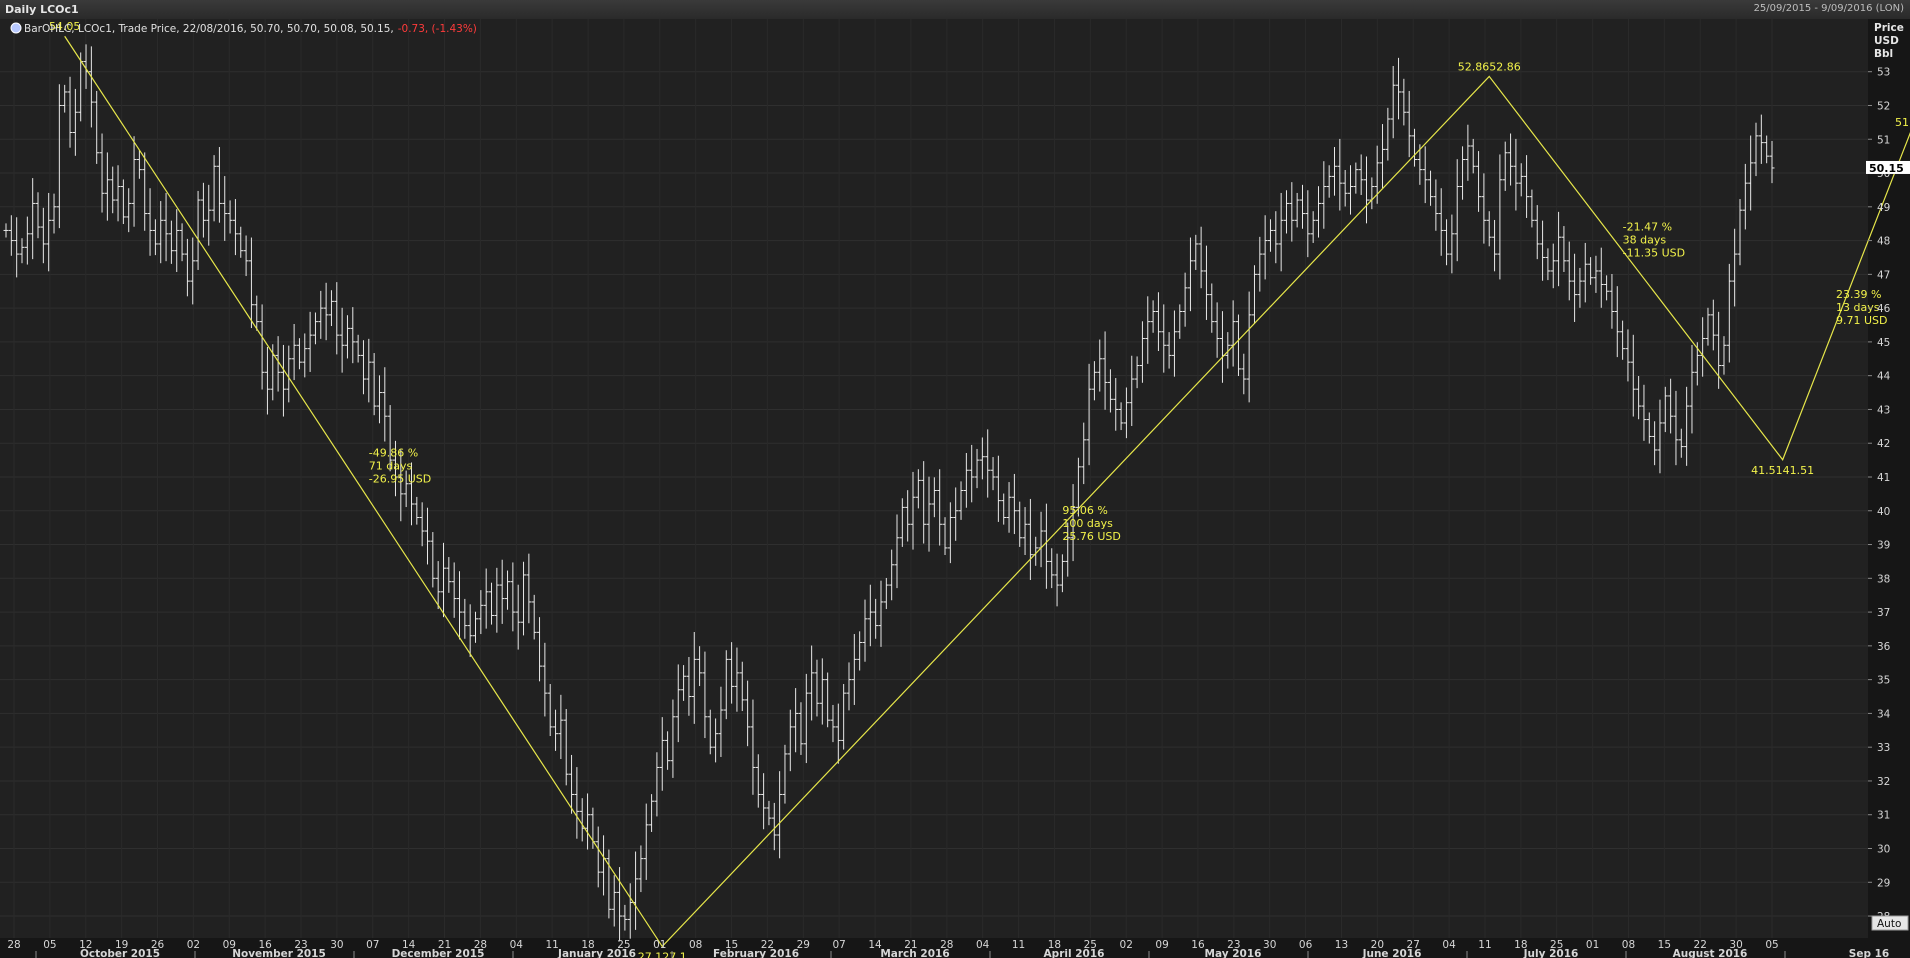 This screenshot has width=1910, height=958. What do you see at coordinates (1449, 945) in the screenshot?
I see `x-tick-label: 04` at bounding box center [1449, 945].